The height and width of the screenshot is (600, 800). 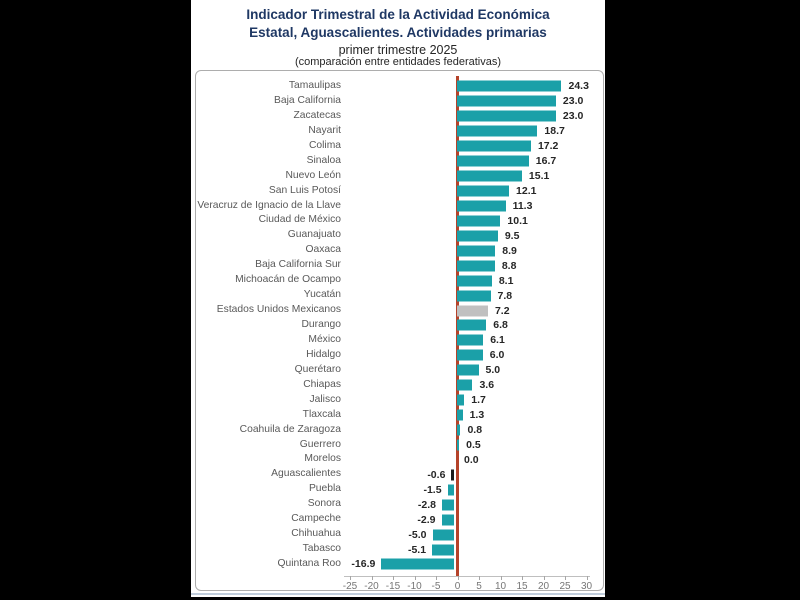 I want to click on x-axis-tick-label: -5, so click(x=436, y=586).